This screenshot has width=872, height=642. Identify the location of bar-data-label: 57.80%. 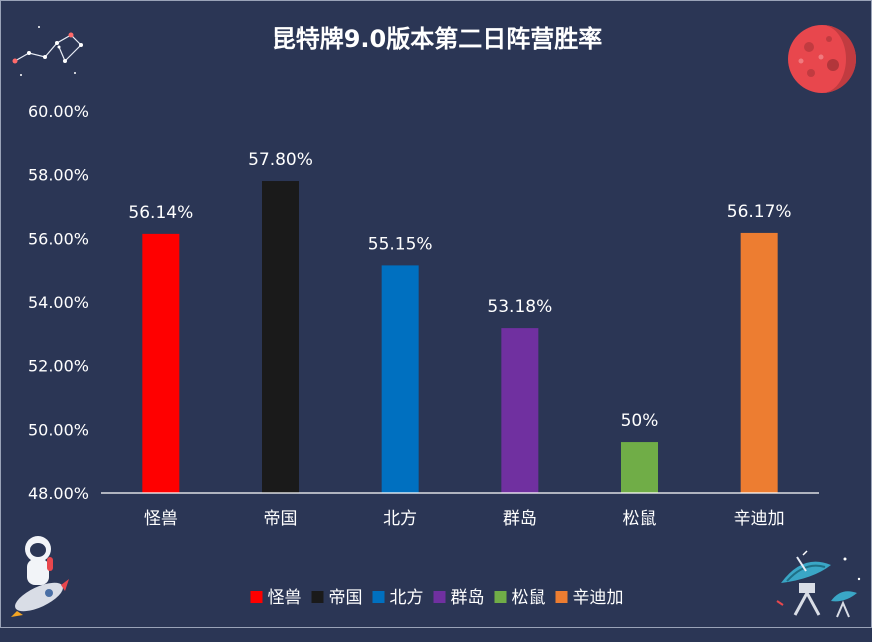
(280, 160).